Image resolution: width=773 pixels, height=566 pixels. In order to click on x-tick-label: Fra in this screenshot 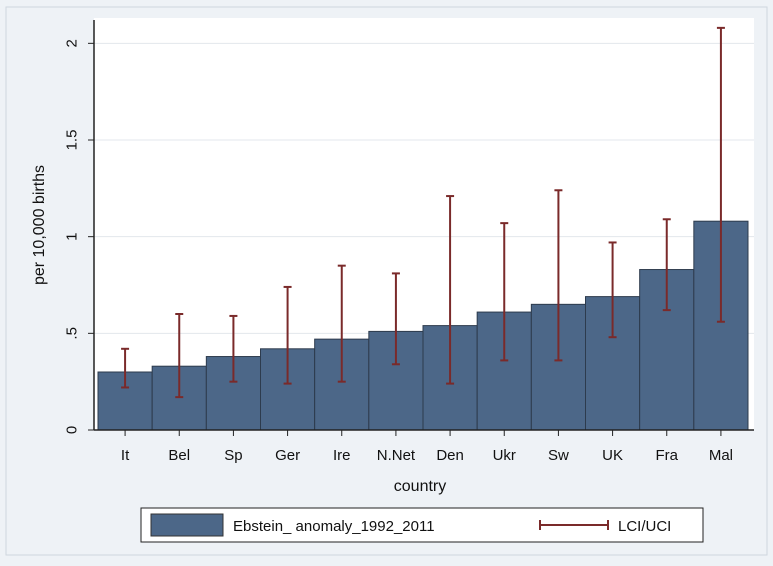, I will do `click(667, 455)`.